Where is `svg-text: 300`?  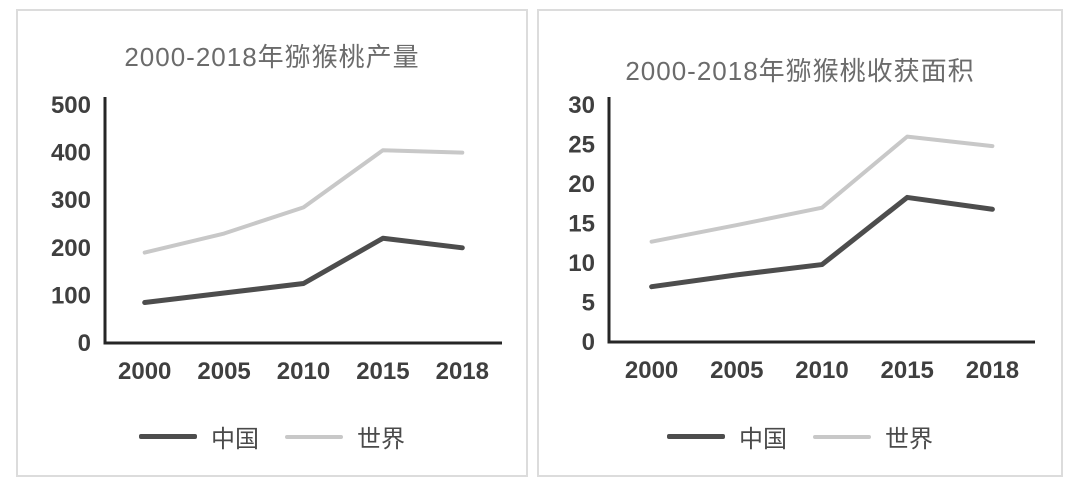
svg-text: 300 is located at coordinates (71, 200).